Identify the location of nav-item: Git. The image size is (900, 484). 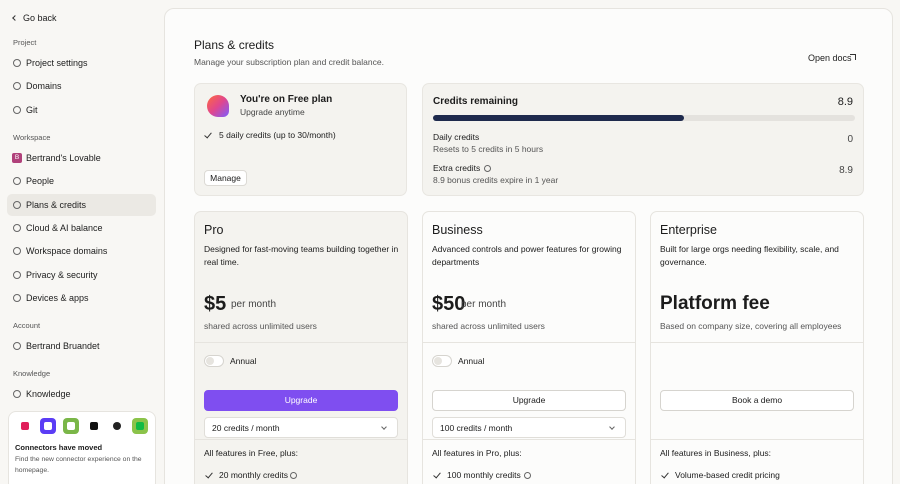
(32, 109).